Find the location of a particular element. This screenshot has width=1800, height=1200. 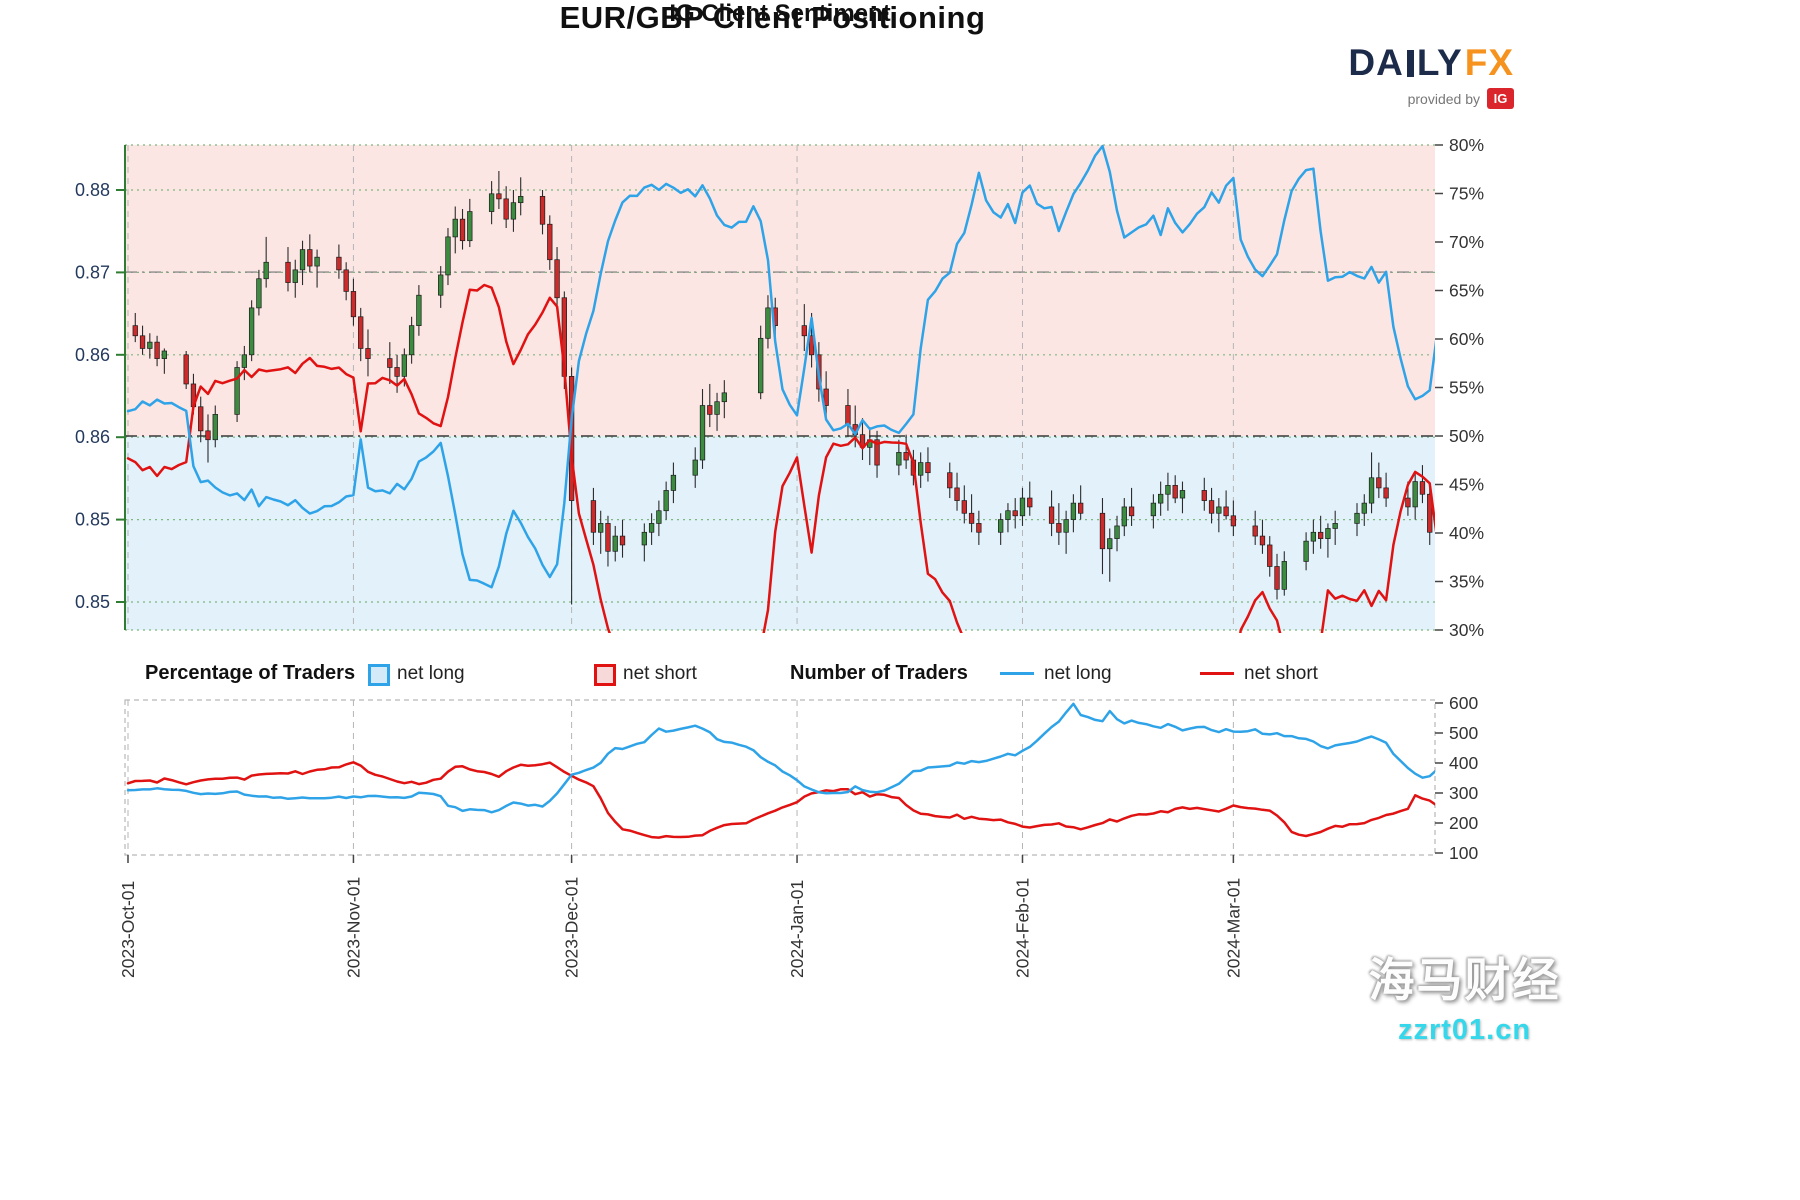

logo-text-da: DA is located at coordinates (1376, 62).